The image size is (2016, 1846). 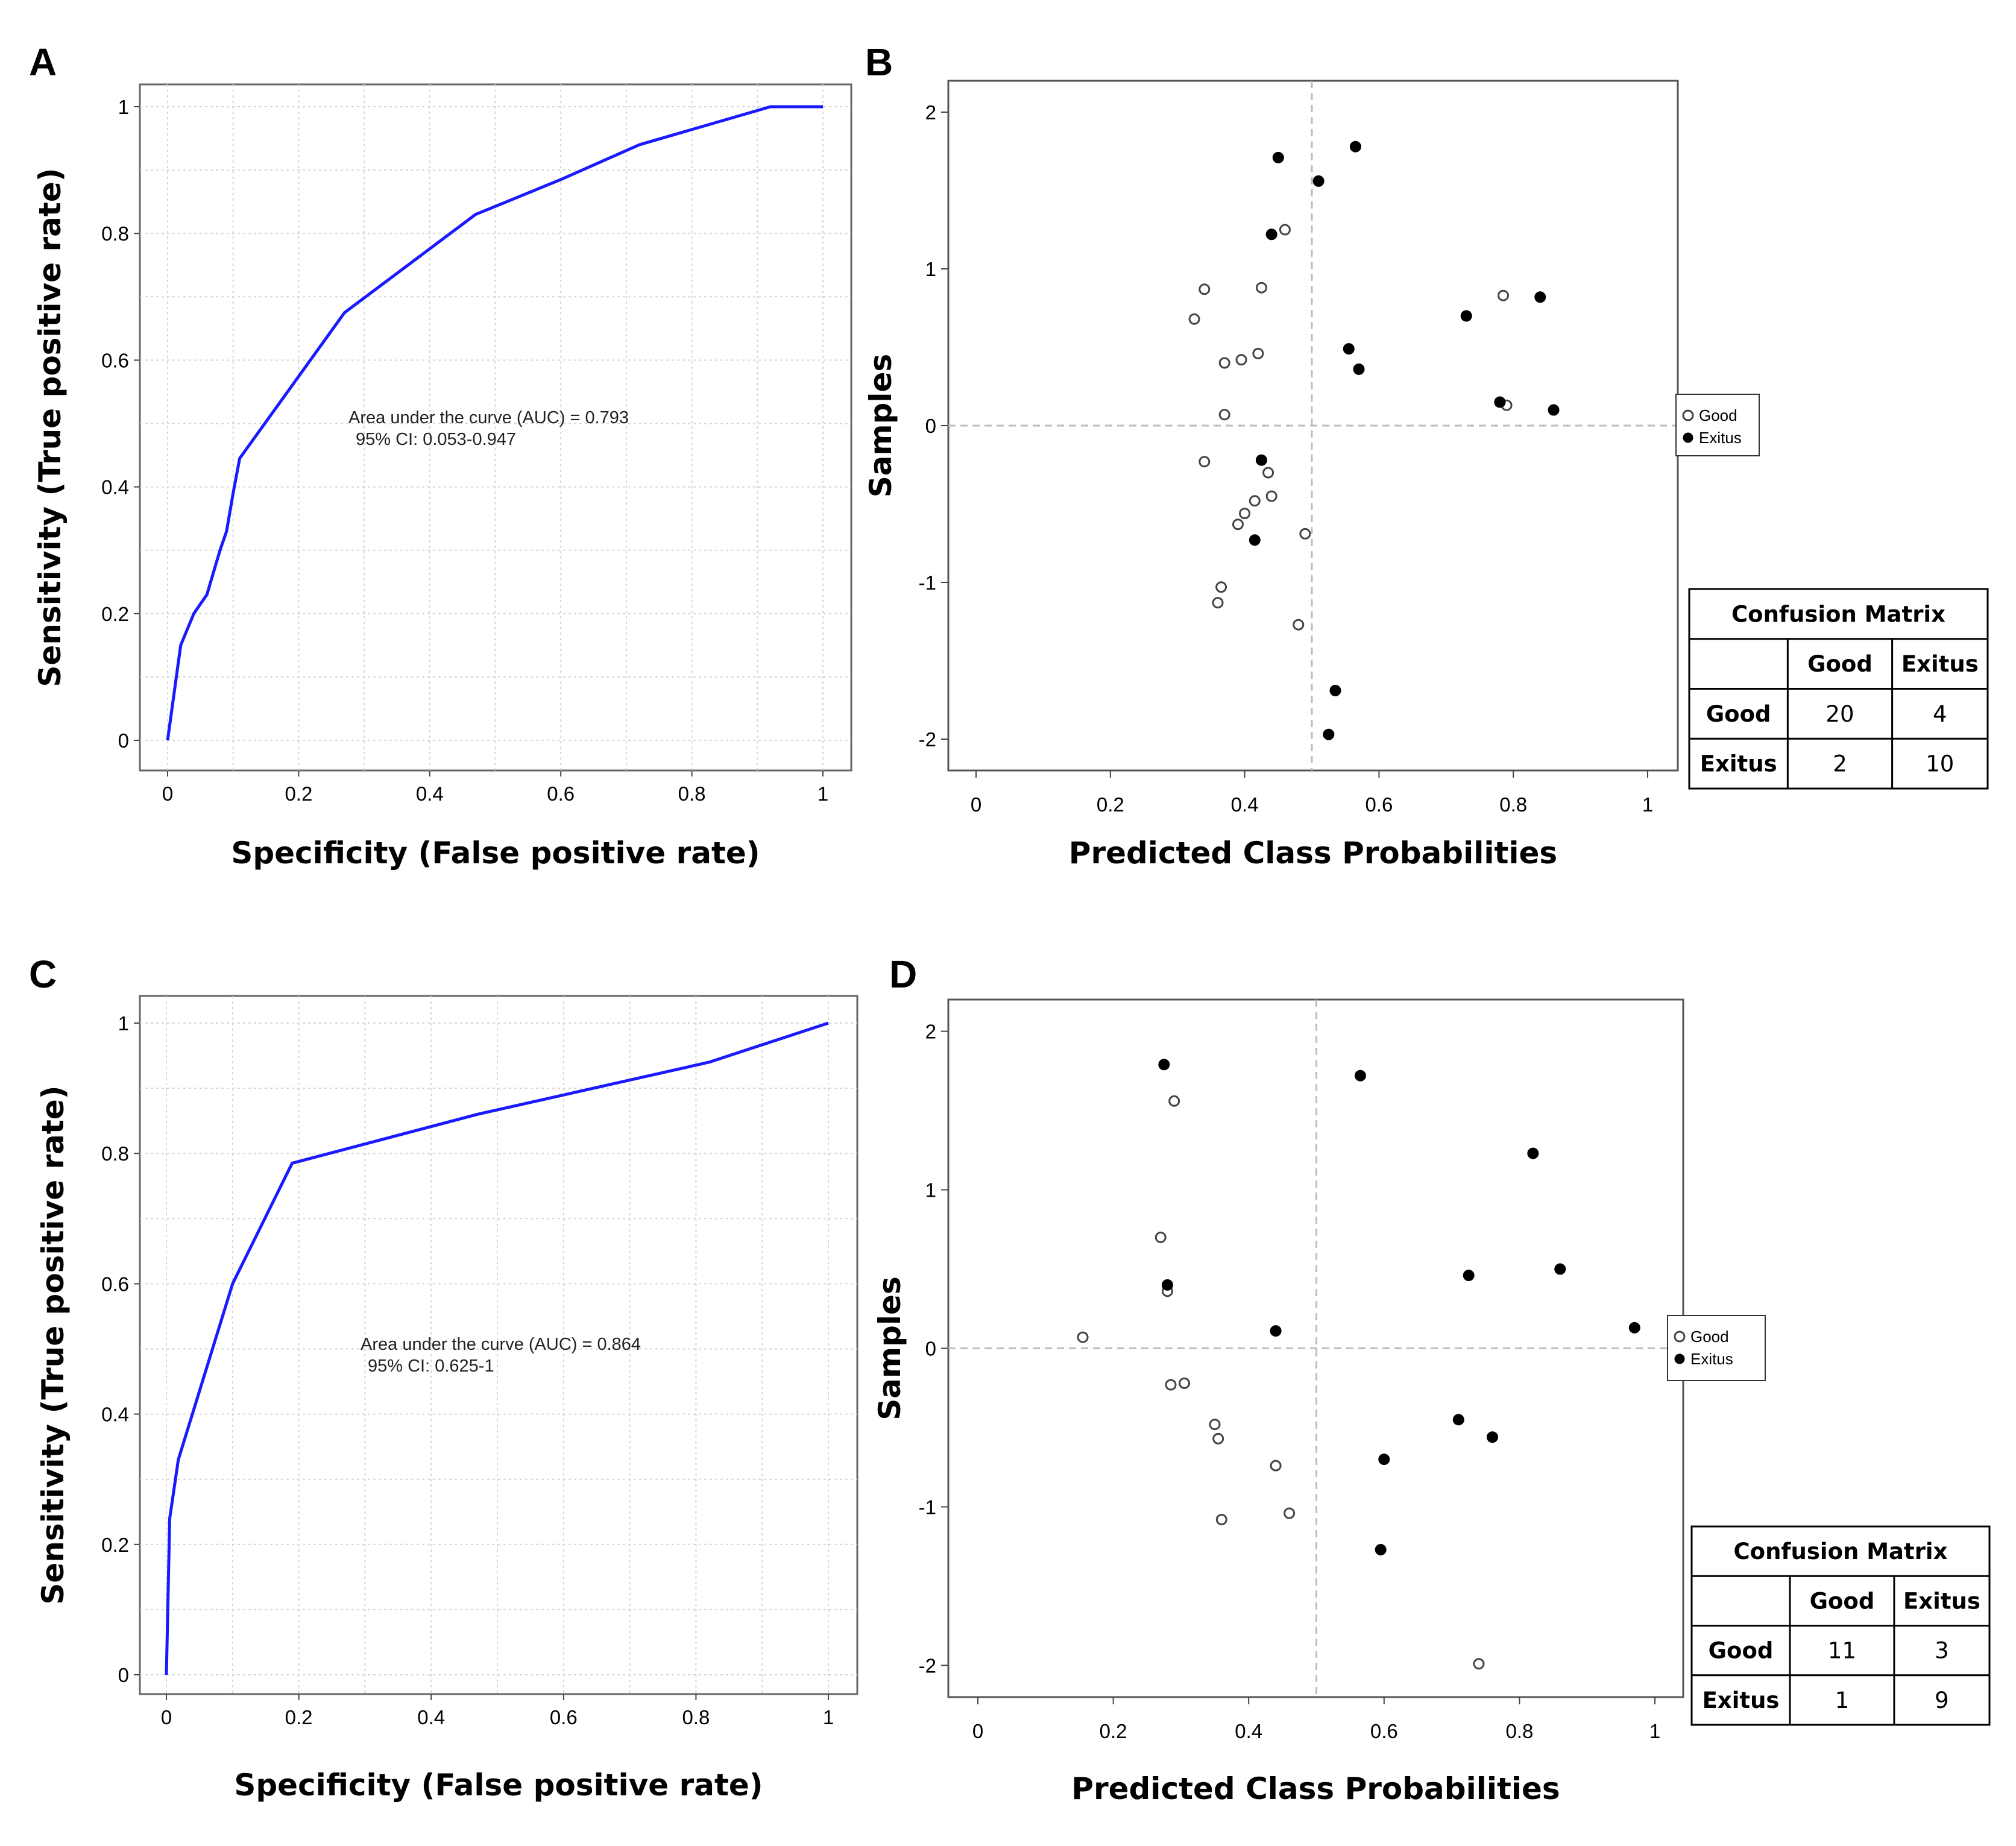 I want to click on y-tick-label: 0.6, so click(x=115, y=1284).